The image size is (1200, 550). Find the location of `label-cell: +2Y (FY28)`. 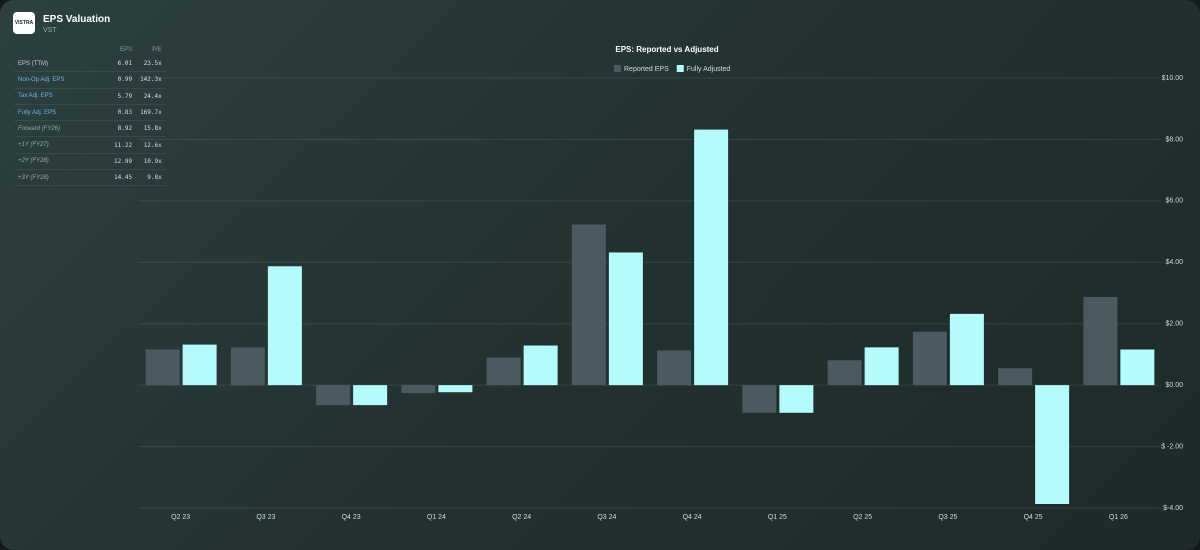

label-cell: +2Y (FY28) is located at coordinates (62, 162).